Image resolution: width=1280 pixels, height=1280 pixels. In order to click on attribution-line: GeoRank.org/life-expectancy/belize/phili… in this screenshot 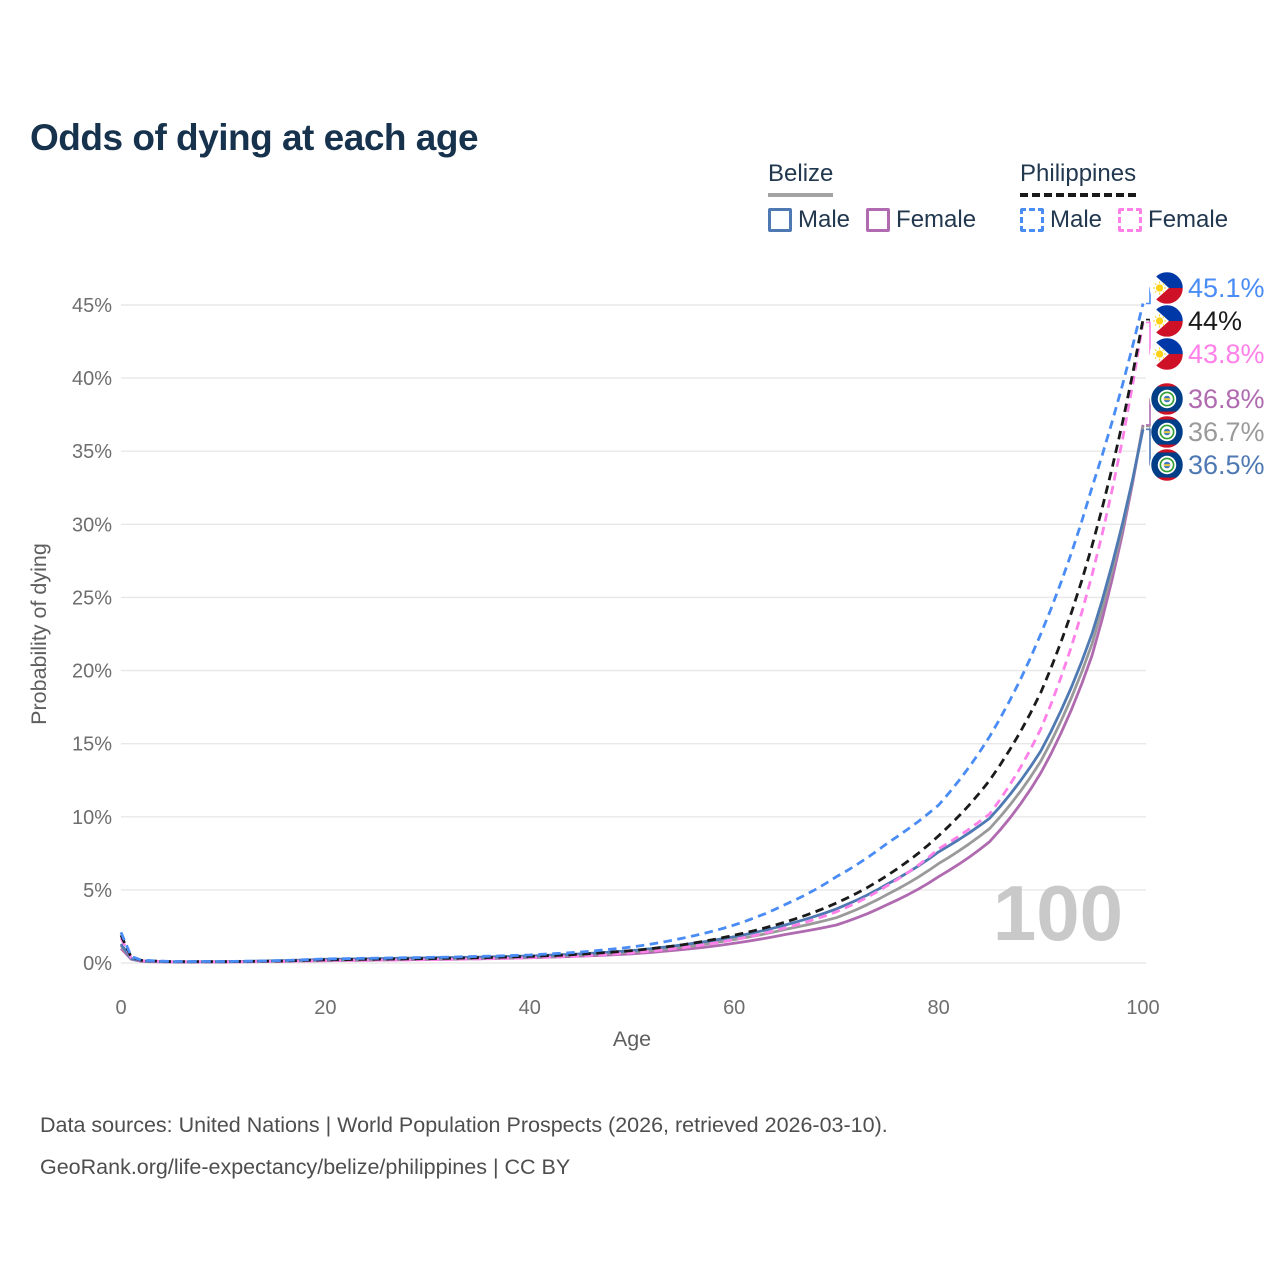, I will do `click(305, 1167)`.